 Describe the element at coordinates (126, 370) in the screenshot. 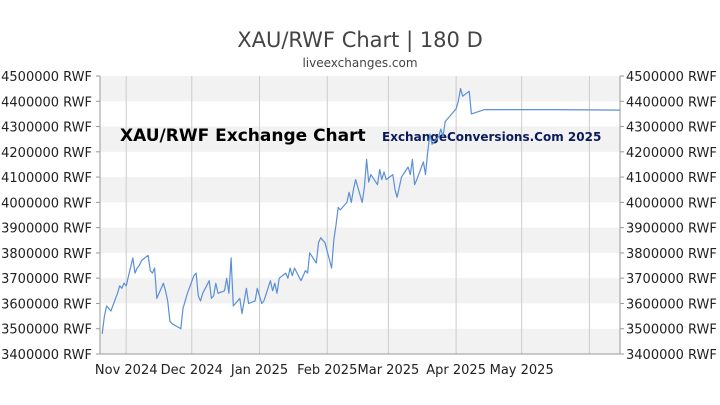

I see `x-tick-label: Nov 2024` at that location.